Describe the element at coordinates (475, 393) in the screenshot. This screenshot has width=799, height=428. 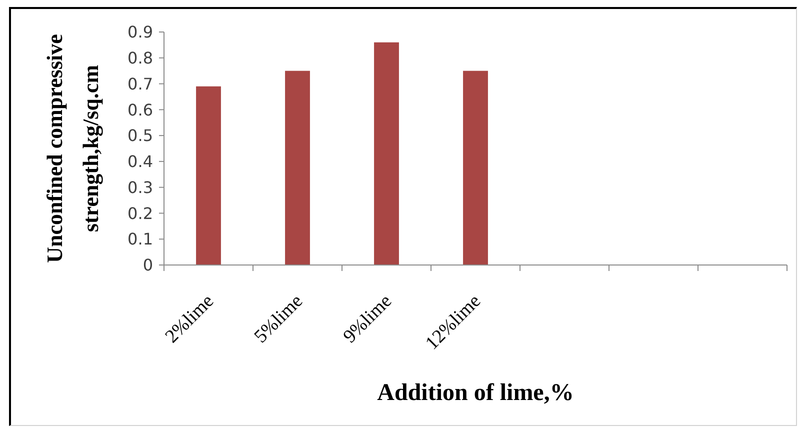
I see `x-axis-title: Addition of lime,%` at that location.